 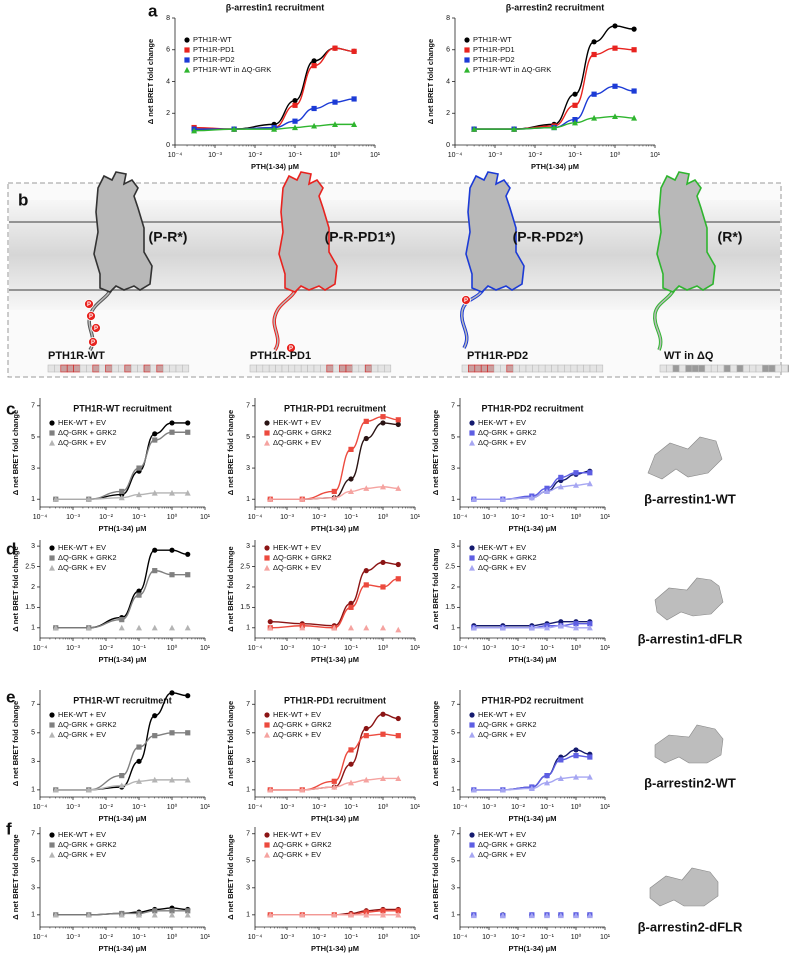 What do you see at coordinates (11, 548) in the screenshot?
I see `panel-label: d` at bounding box center [11, 548].